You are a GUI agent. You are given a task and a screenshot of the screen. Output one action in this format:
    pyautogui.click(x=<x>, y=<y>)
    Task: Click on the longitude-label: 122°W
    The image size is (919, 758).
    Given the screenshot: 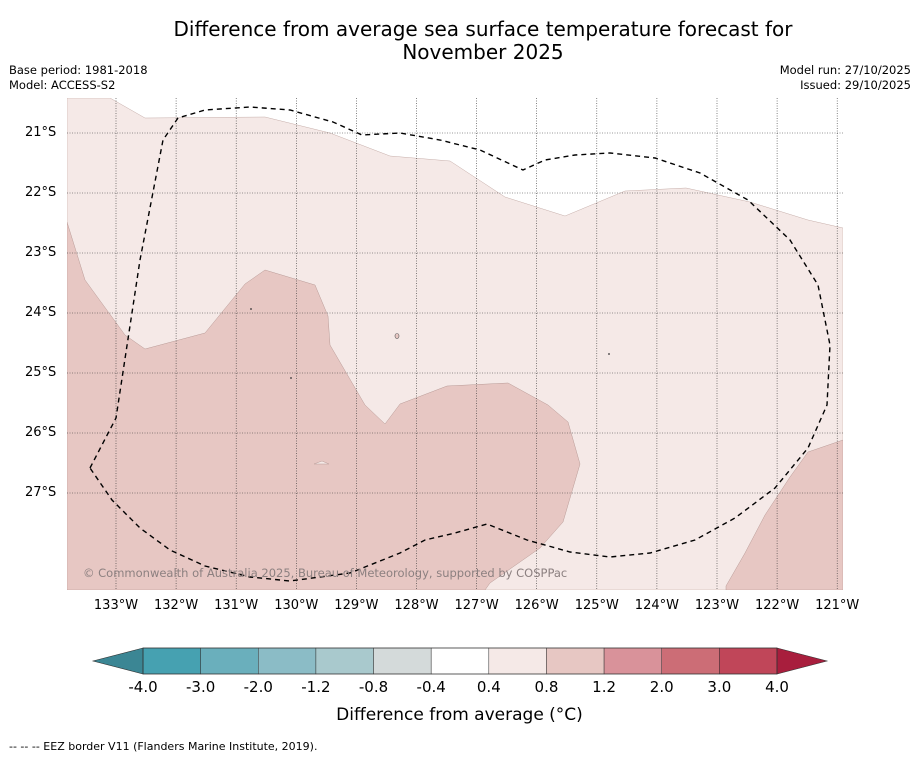 What is the action you would take?
    pyautogui.click(x=777, y=605)
    